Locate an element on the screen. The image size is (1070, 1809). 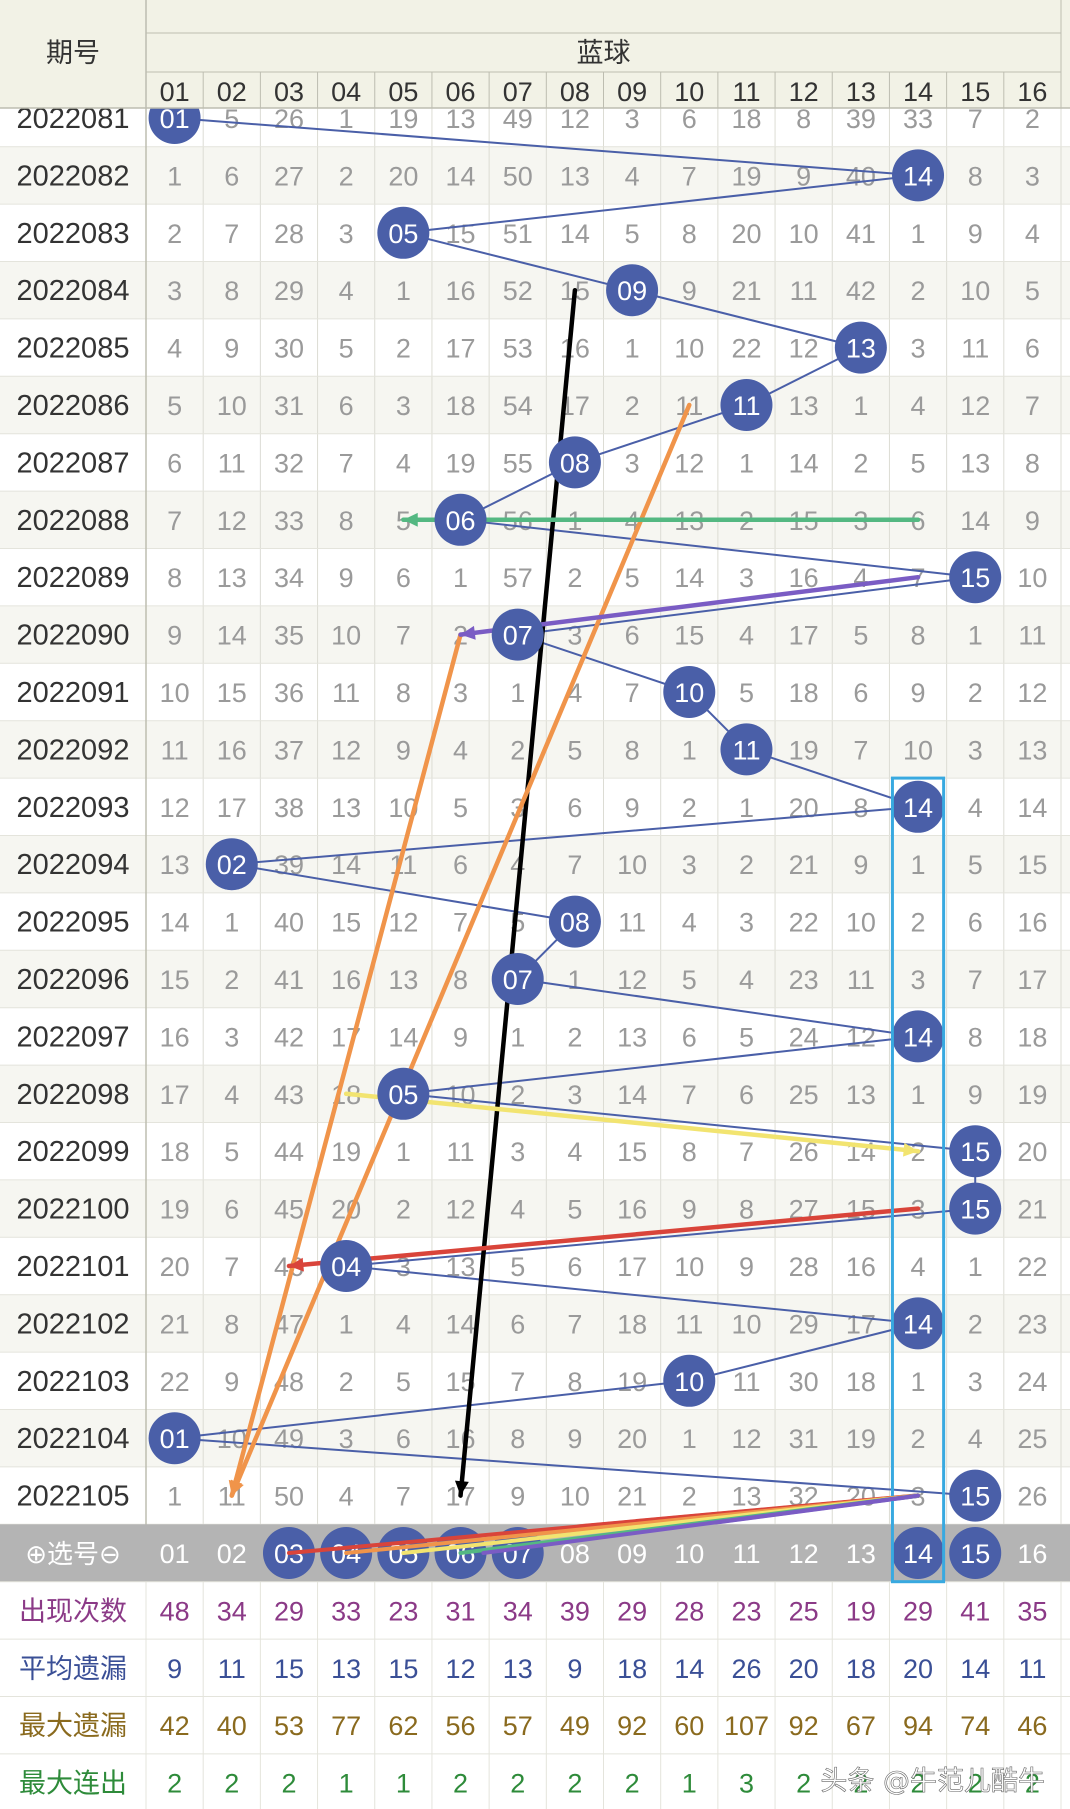
omission-value: 17 is located at coordinates (804, 636).